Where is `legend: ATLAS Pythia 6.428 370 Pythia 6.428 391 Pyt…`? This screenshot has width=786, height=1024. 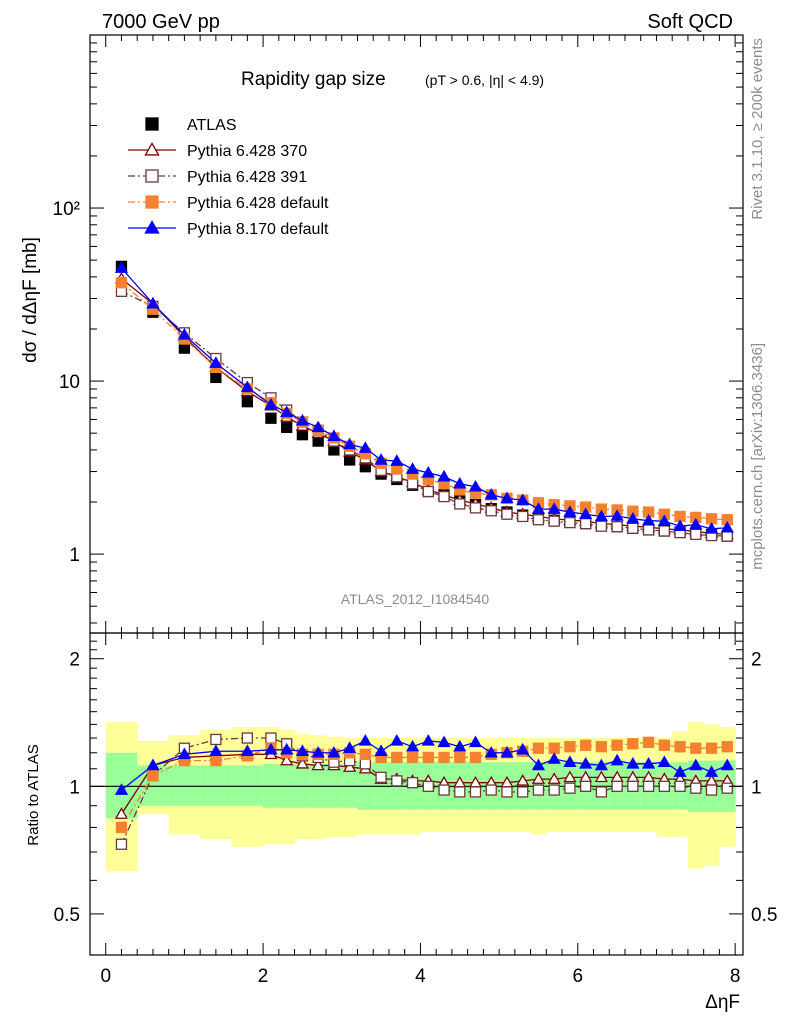
legend: ATLAS Pythia 6.428 370 Pythia 6.428 391 Pyt… is located at coordinates (228, 177).